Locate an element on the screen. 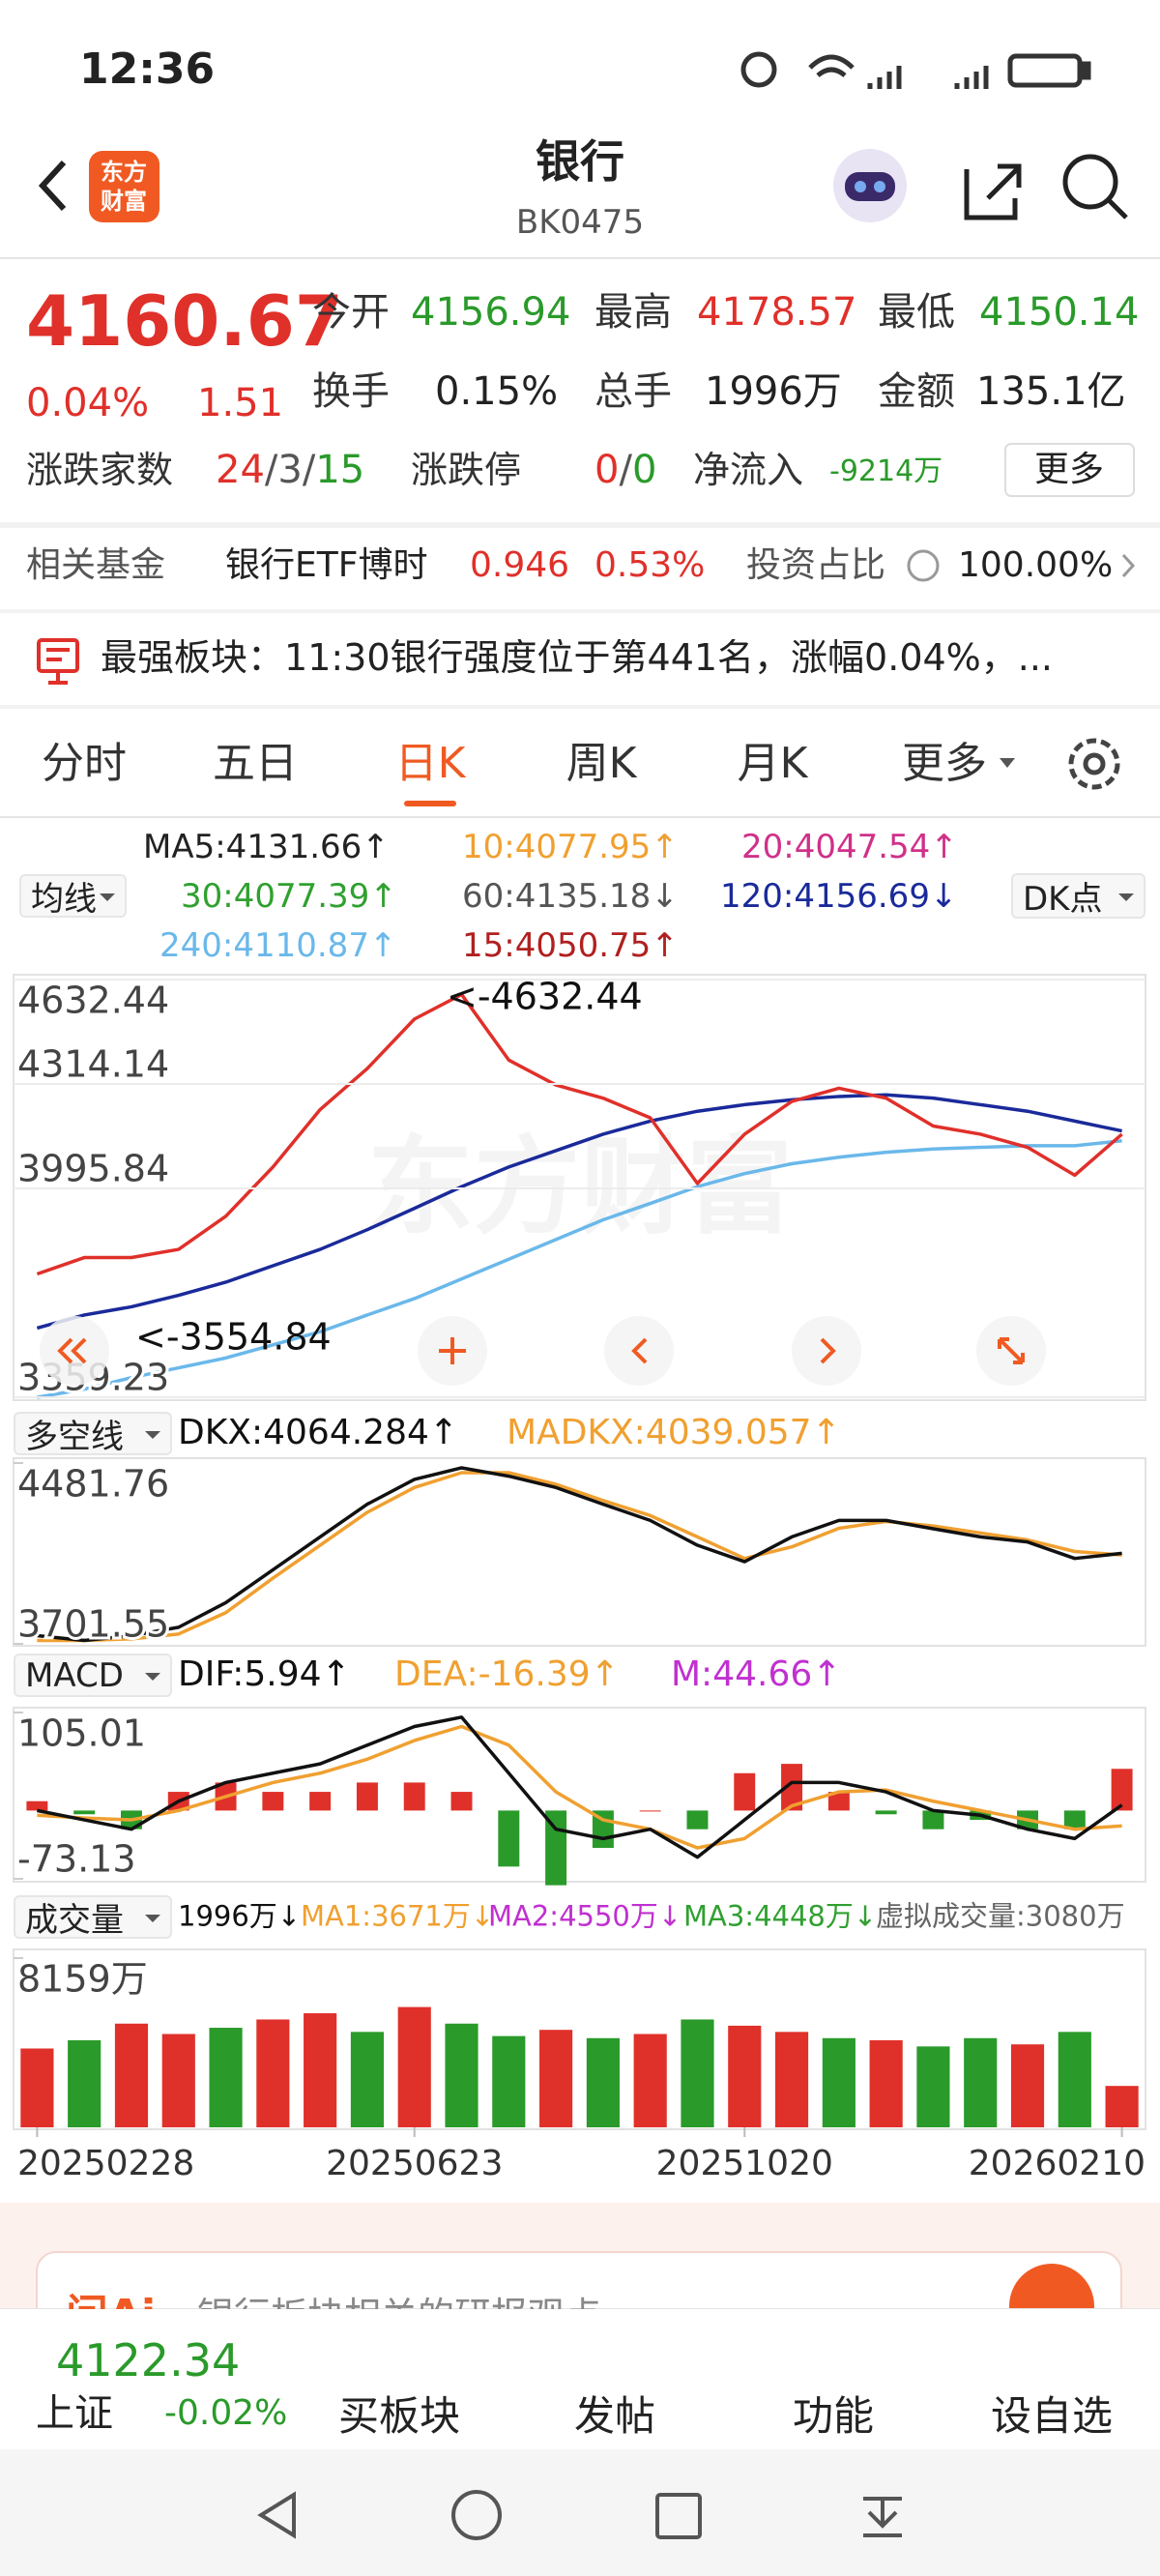 The image size is (1160, 2576). breadth: 24/3/15 is located at coordinates (290, 470).